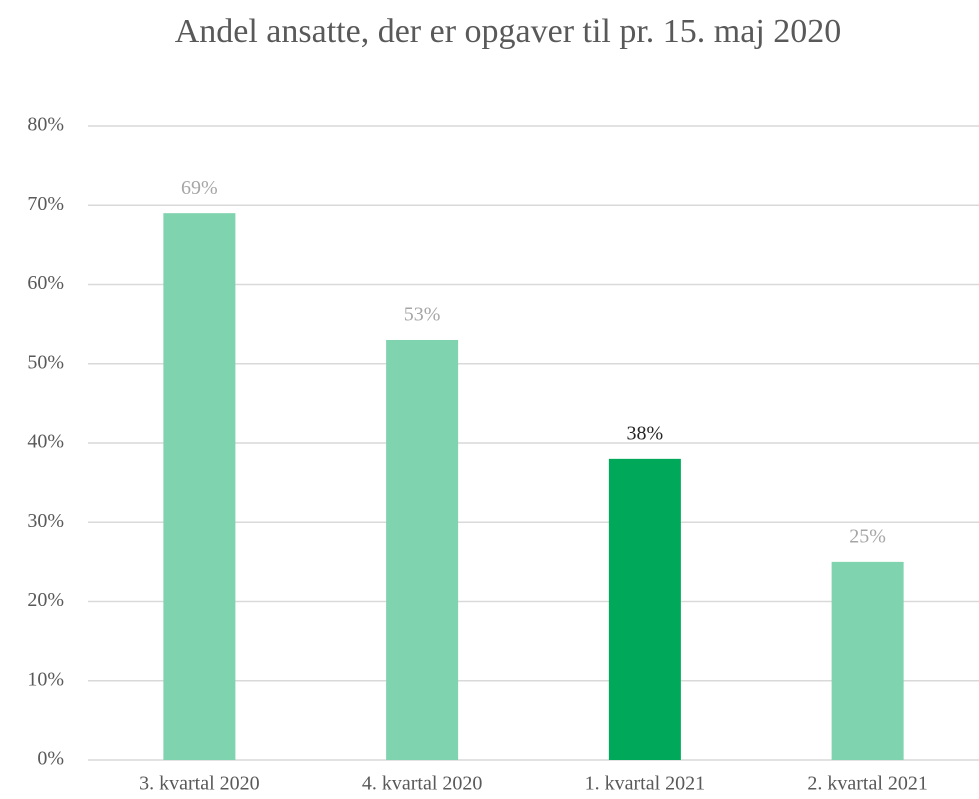 The width and height of the screenshot is (979, 799). Describe the element at coordinates (422, 315) in the screenshot. I see `data-label: 53%` at that location.